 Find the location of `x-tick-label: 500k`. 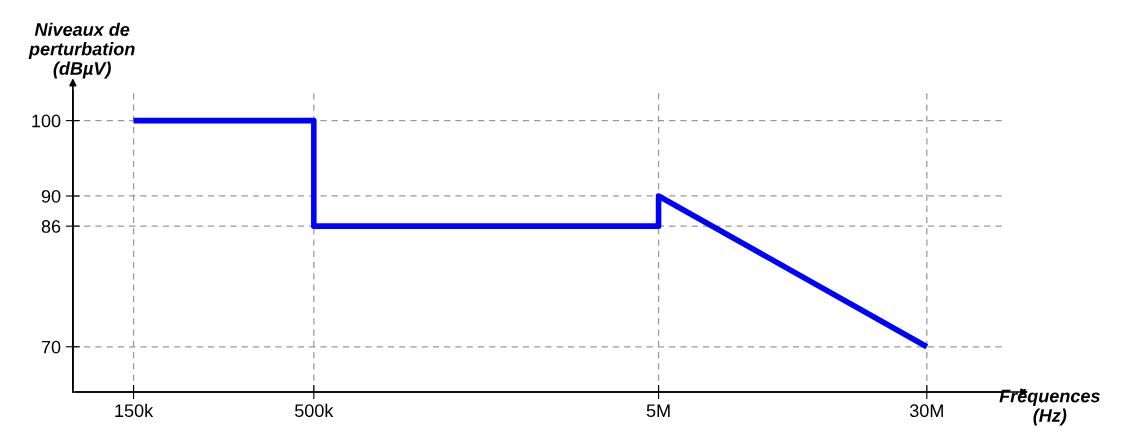

x-tick-label: 500k is located at coordinates (314, 410).